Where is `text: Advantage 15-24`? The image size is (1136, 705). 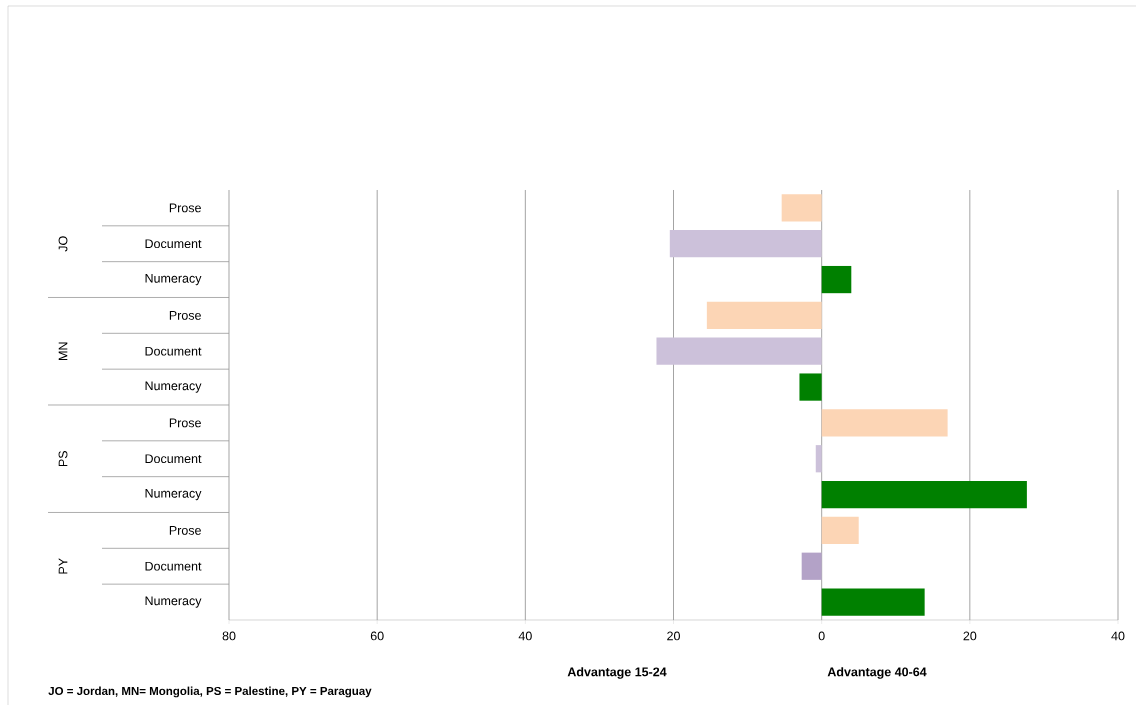
text: Advantage 15-24 is located at coordinates (617, 673).